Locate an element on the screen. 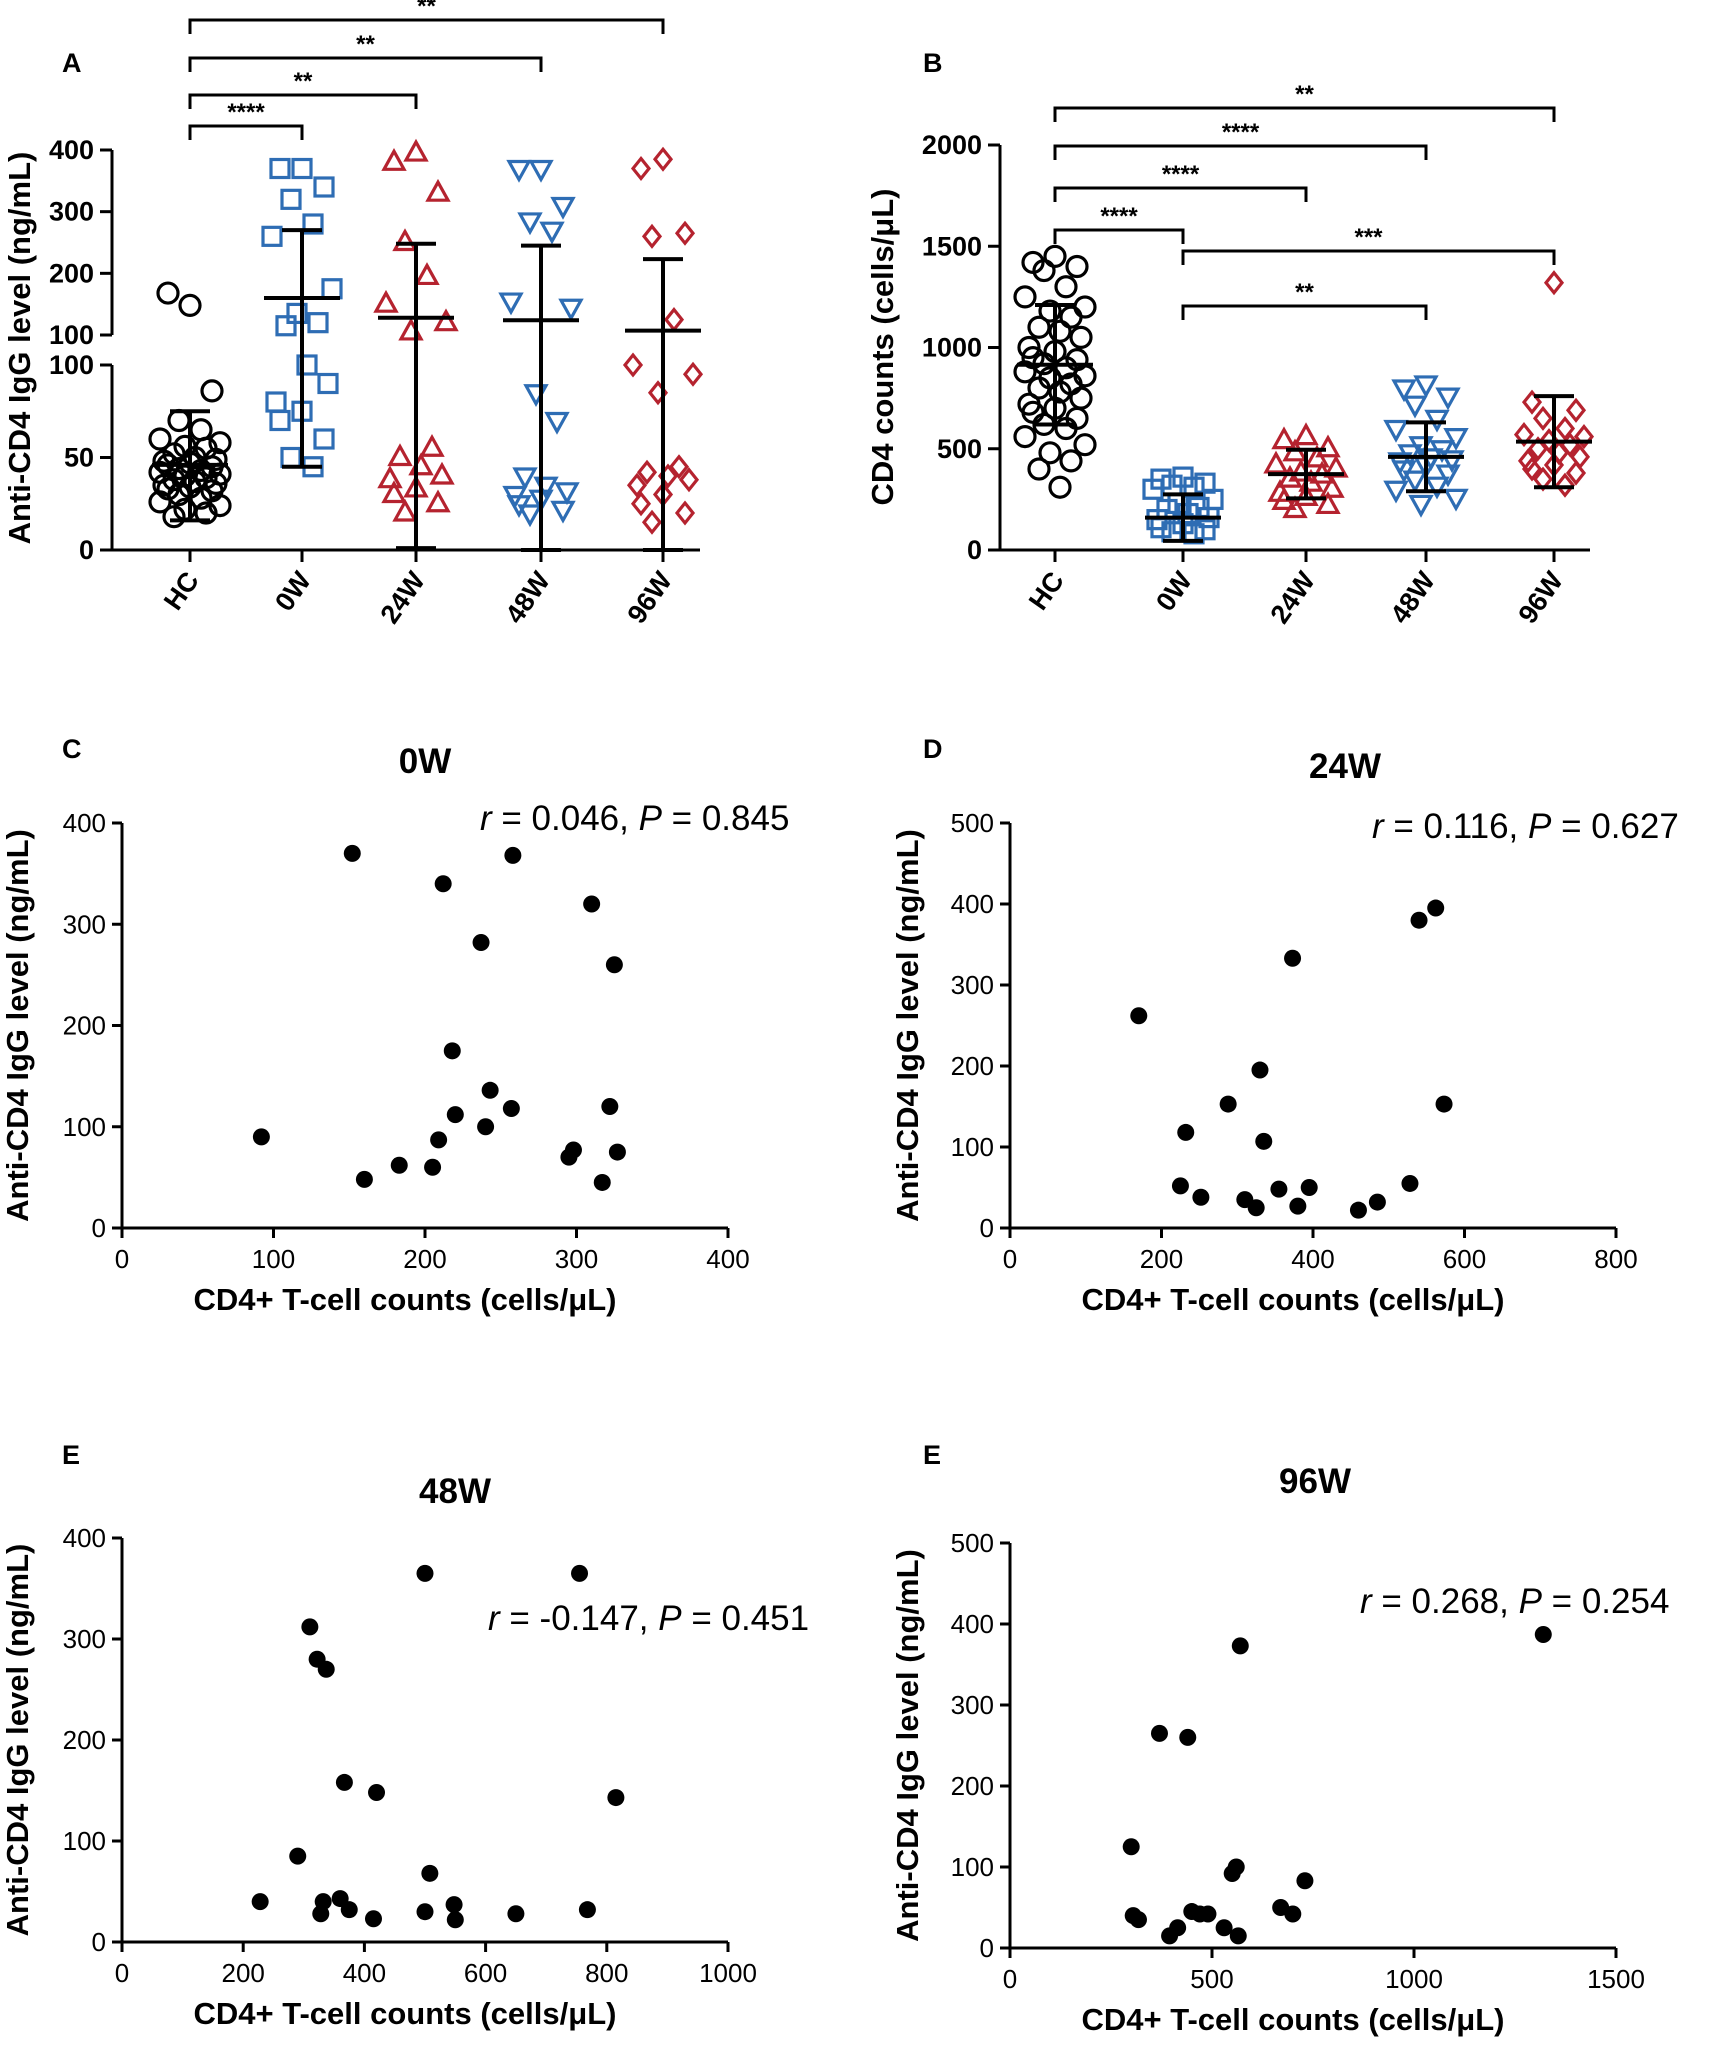 The image size is (1714, 2045). stat-p-text: = 0.254 is located at coordinates (1605, 1601).